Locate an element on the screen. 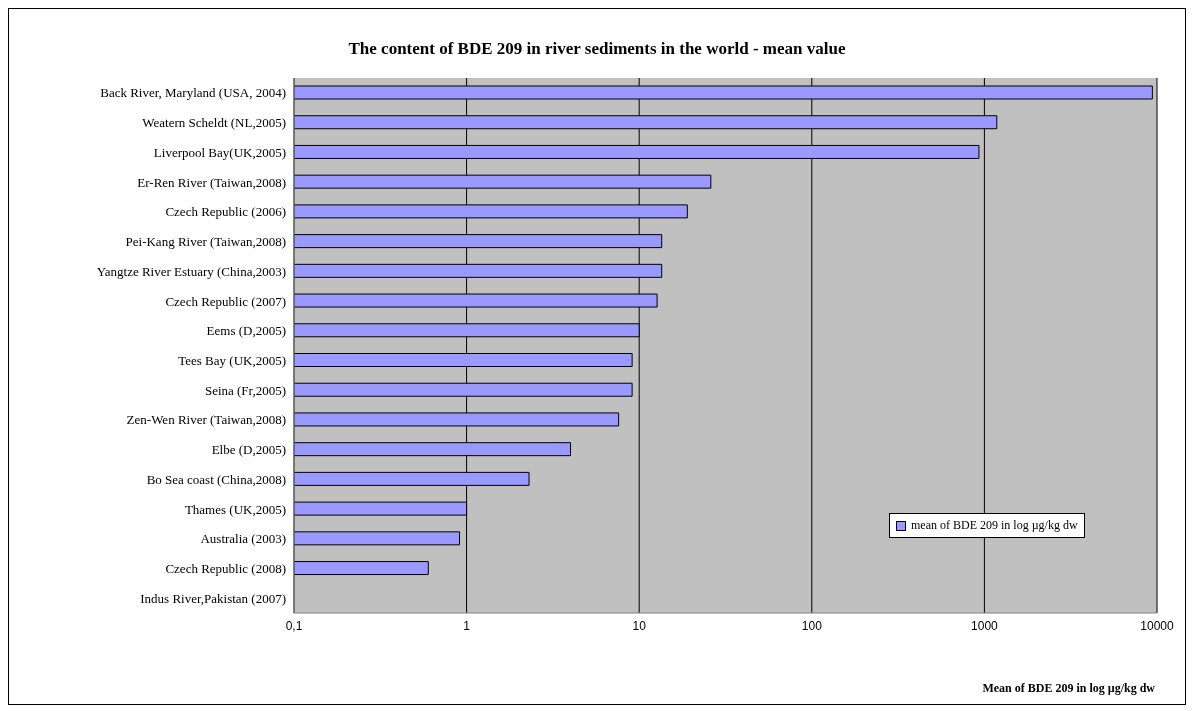  y-tick-label: Weatern Scheldt (NL,2005) is located at coordinates (214, 123).